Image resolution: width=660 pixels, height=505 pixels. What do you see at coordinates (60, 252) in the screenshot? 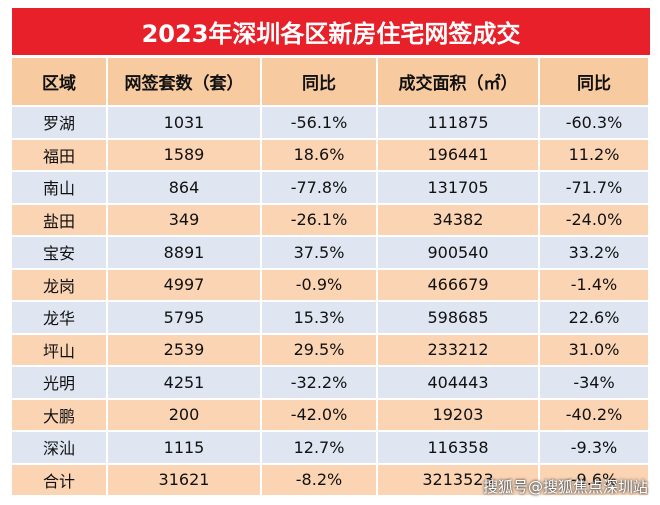
I see `cell: 宝安` at bounding box center [60, 252].